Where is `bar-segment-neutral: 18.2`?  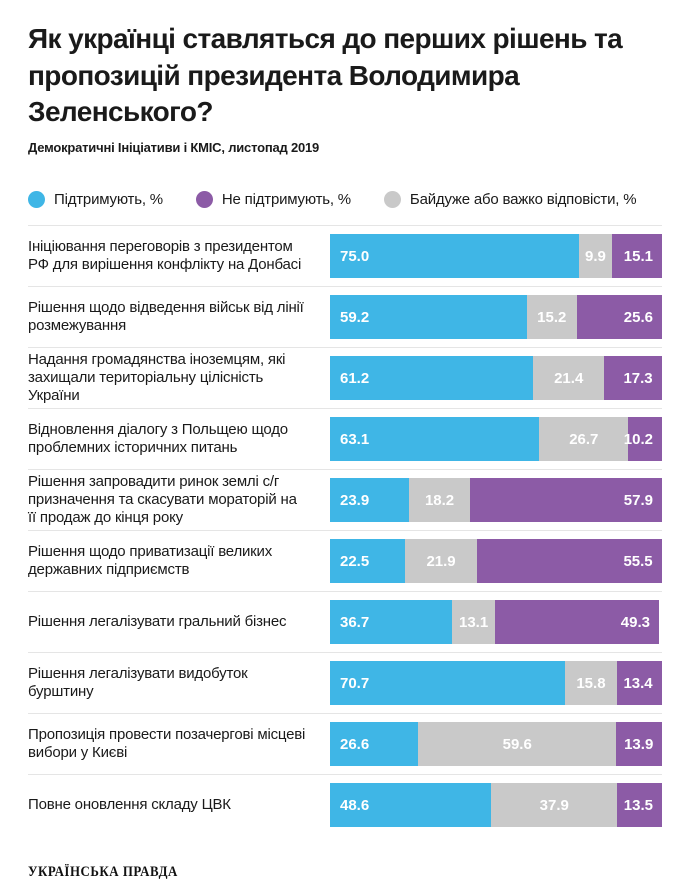
bar-segment-neutral: 18.2 is located at coordinates (439, 500).